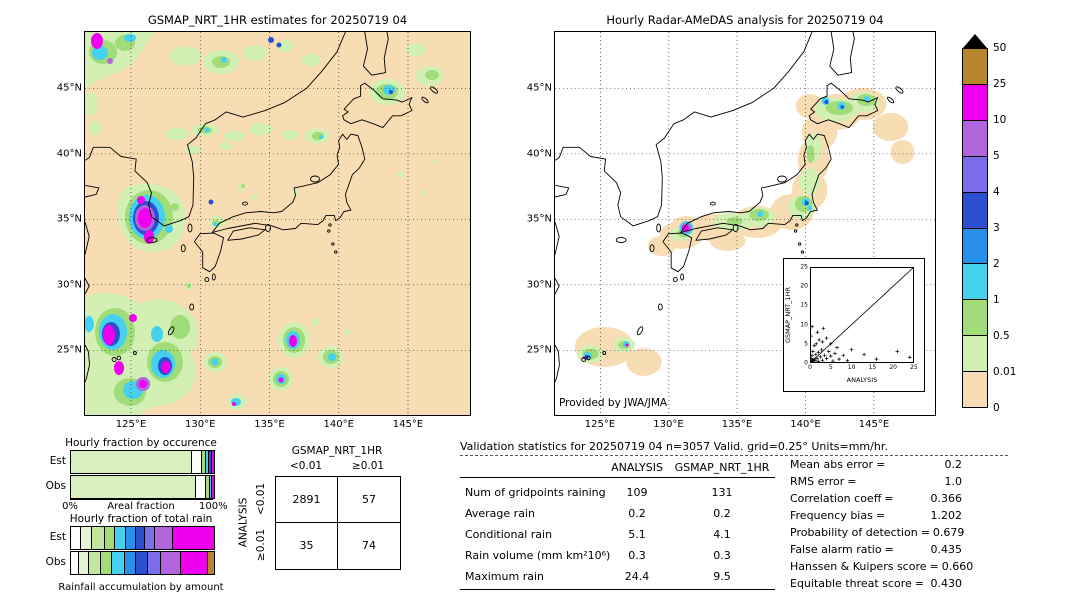 The width and height of the screenshot is (1080, 612). I want to click on tick-label: 30°N, so click(69, 284).